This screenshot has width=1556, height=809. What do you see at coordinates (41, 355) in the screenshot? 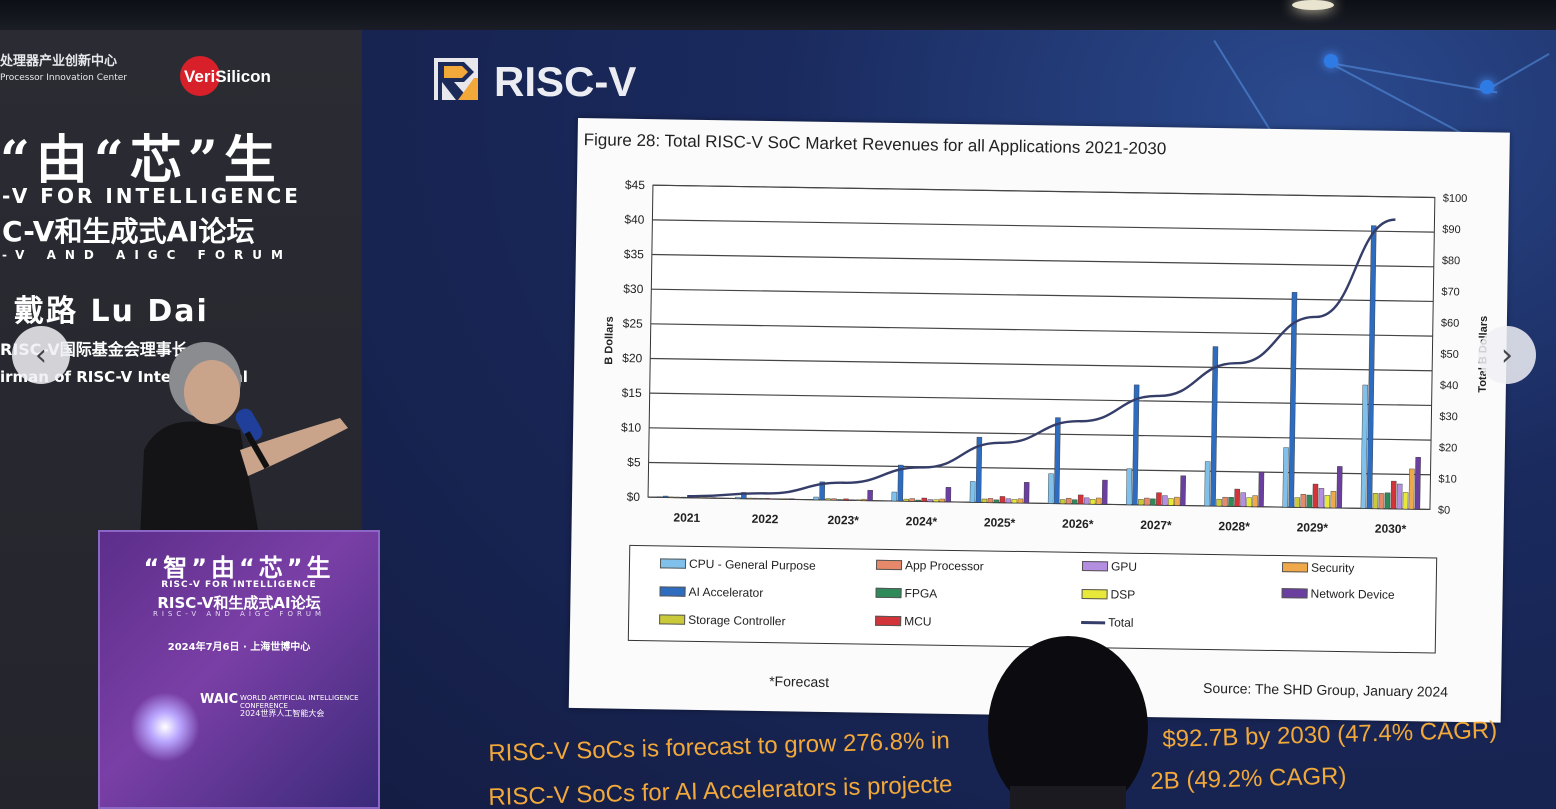
I see `prev-slide-button: ‹` at bounding box center [41, 355].